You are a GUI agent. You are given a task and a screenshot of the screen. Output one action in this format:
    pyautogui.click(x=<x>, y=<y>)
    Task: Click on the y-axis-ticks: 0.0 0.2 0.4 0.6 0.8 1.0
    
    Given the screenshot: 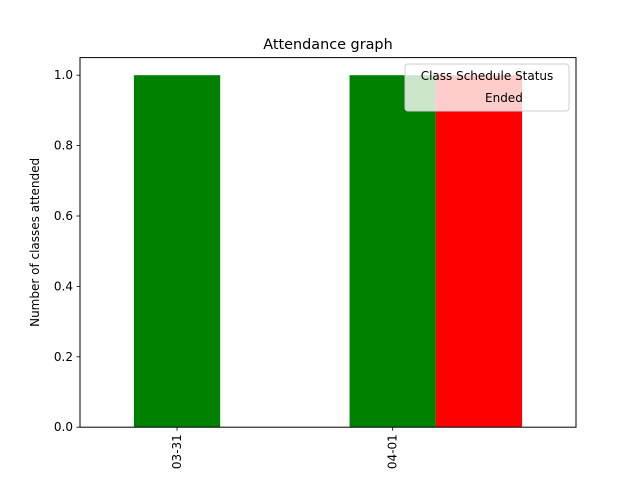 What is the action you would take?
    pyautogui.click(x=67, y=251)
    